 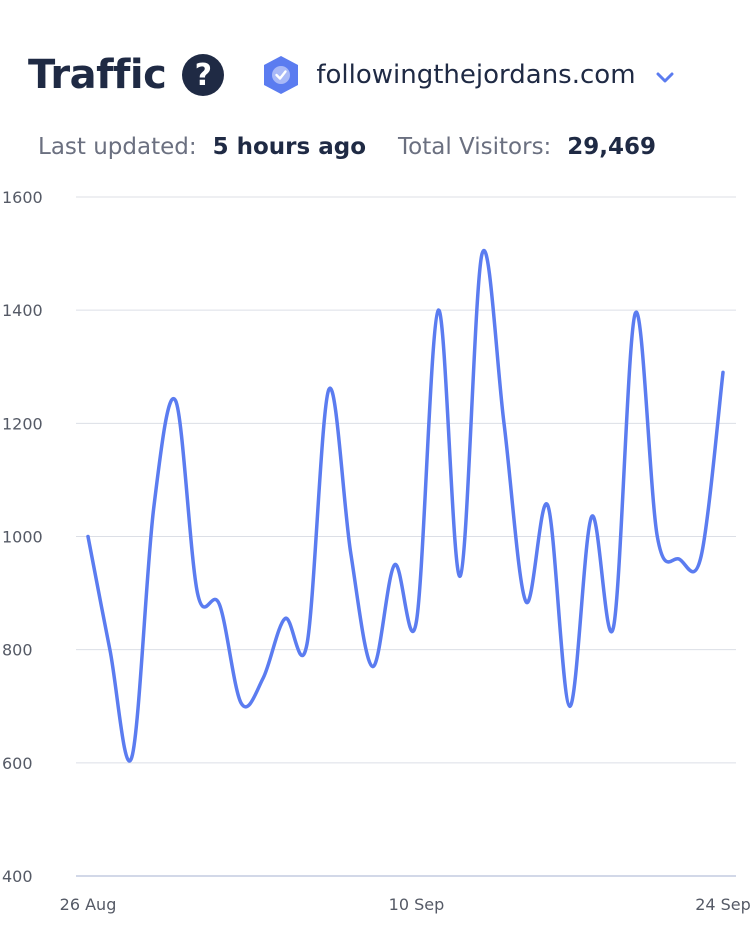 What do you see at coordinates (203, 75) in the screenshot?
I see `question-circle-icon: ?` at bounding box center [203, 75].